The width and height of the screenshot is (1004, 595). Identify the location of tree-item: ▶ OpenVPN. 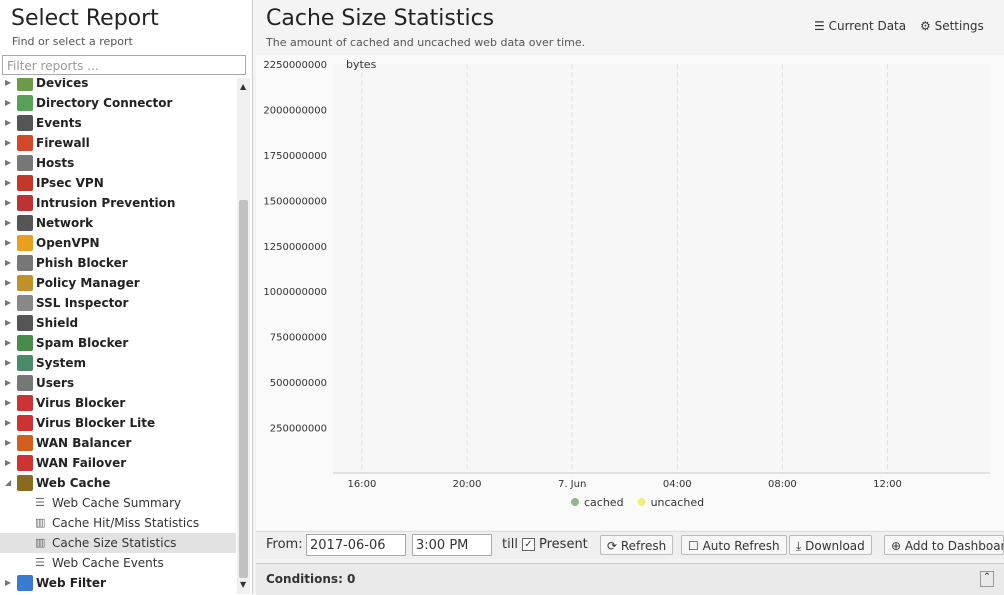
(118, 243).